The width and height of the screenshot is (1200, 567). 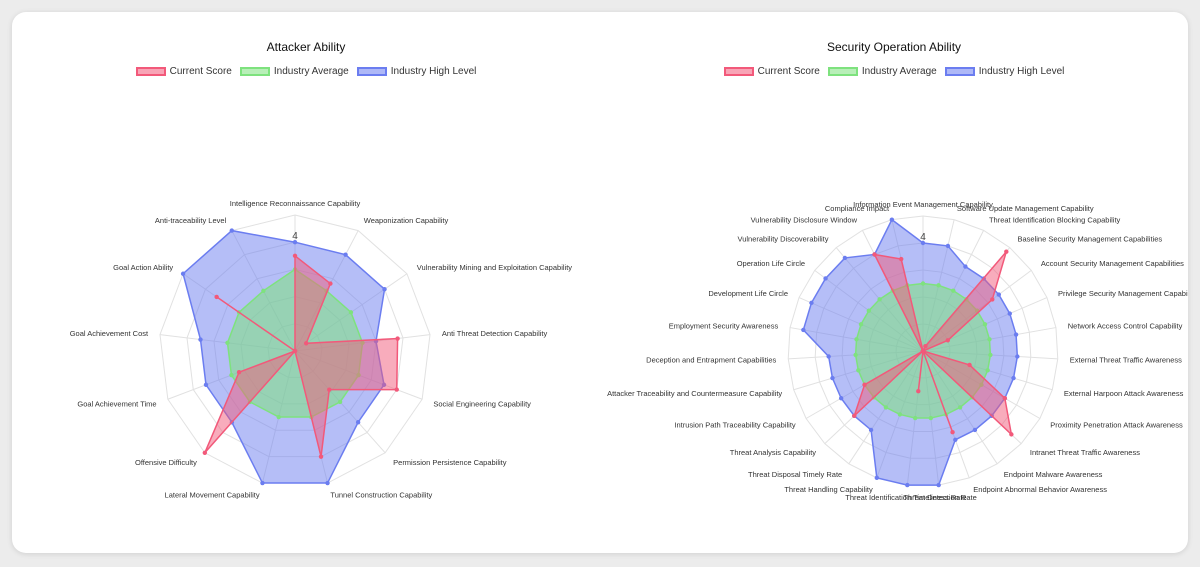 What do you see at coordinates (495, 333) in the screenshot?
I see `category-label: Anti Threat Detection Capability` at bounding box center [495, 333].